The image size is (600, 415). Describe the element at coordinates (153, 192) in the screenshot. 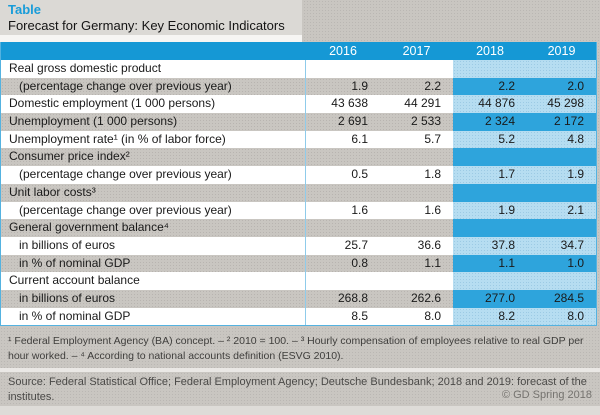

I see `row-label: Unit labor costs³` at that location.